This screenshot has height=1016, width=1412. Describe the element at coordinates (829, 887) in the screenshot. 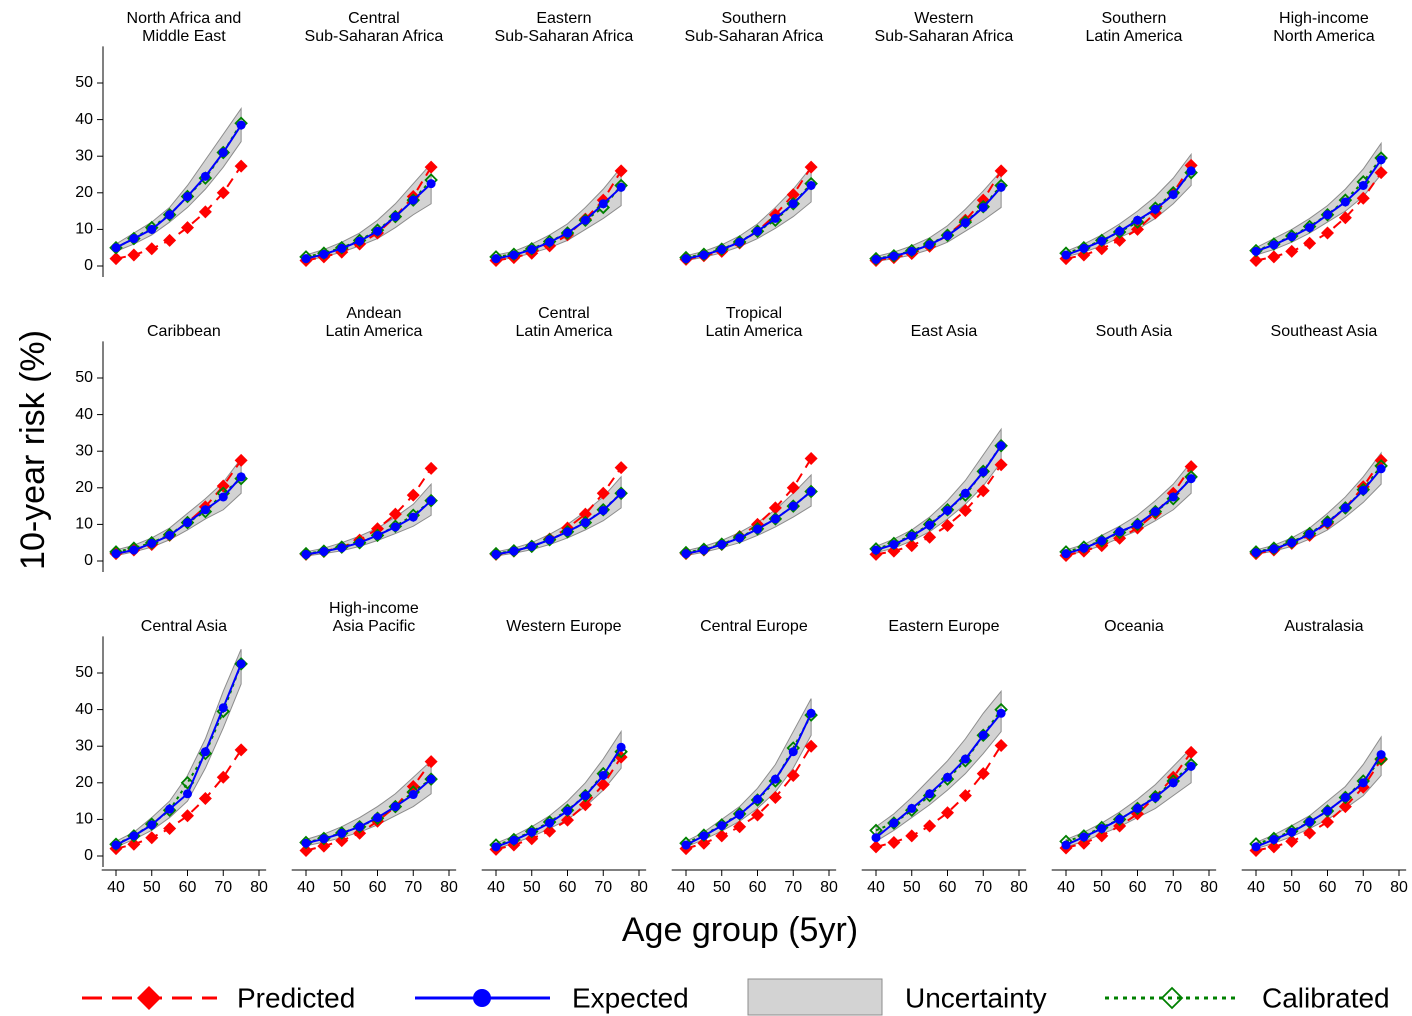

I see `x-tick-label: 80` at that location.